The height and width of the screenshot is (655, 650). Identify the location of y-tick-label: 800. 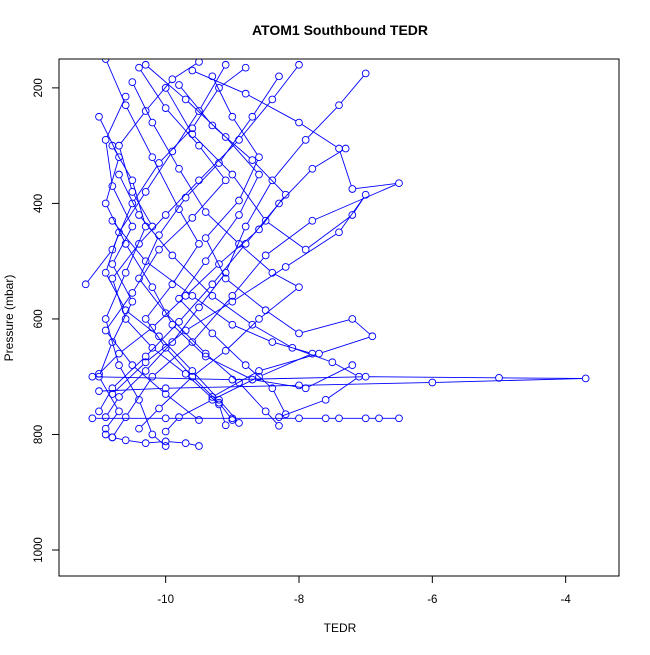
(39, 434).